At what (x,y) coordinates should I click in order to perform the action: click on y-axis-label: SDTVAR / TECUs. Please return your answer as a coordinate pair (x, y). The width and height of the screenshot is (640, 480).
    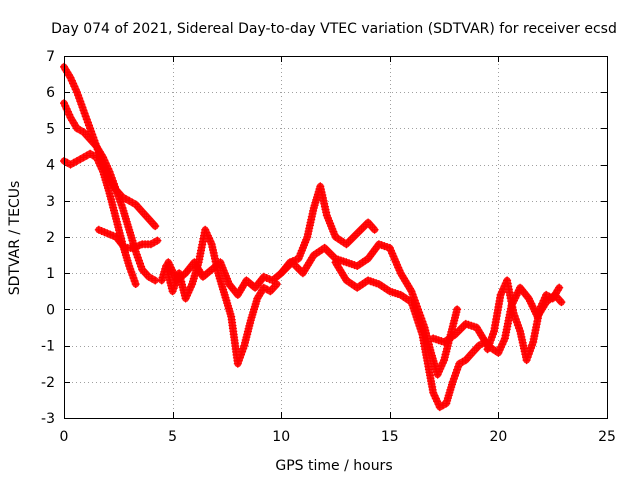
    Looking at the image, I should click on (15, 238).